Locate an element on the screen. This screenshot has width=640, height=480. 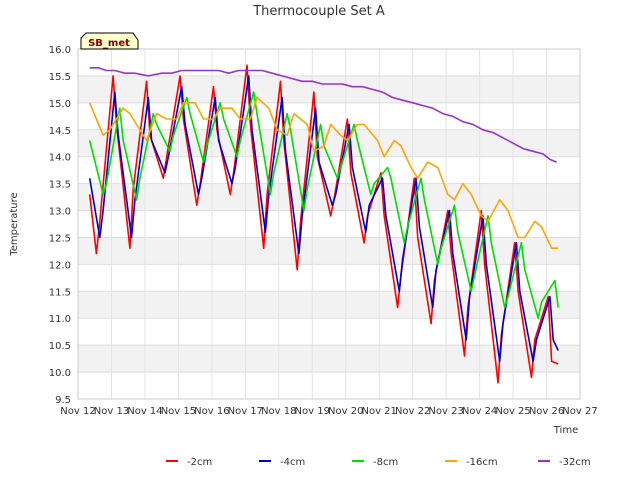
legend-label: -16cm is located at coordinates (482, 462).